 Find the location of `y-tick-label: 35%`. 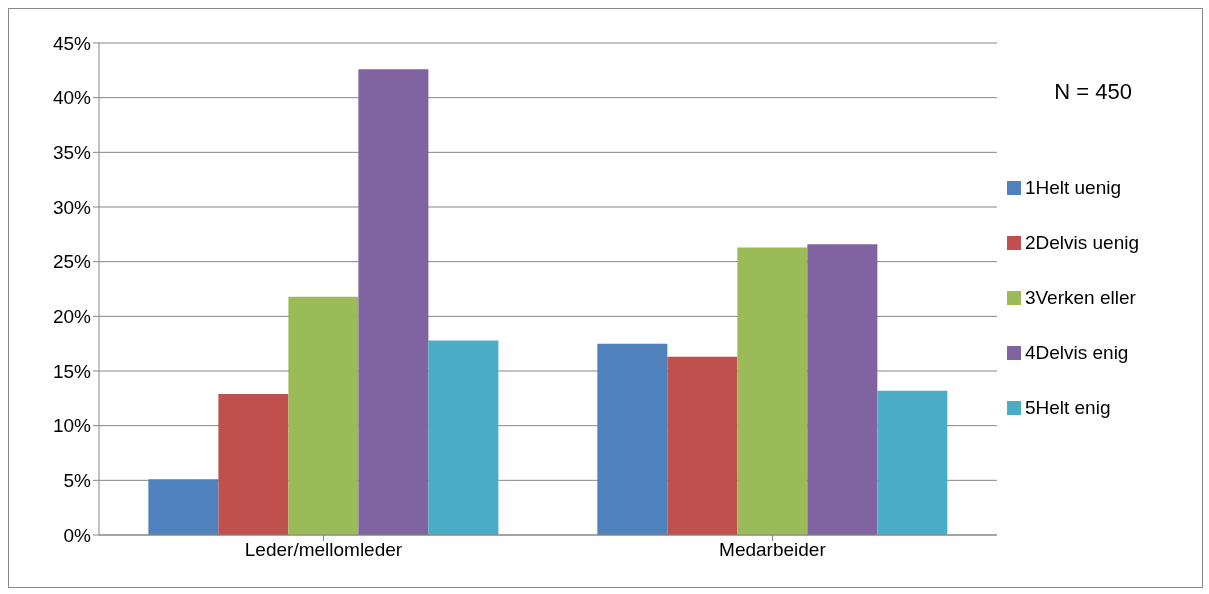

y-tick-label: 35% is located at coordinates (72, 153).